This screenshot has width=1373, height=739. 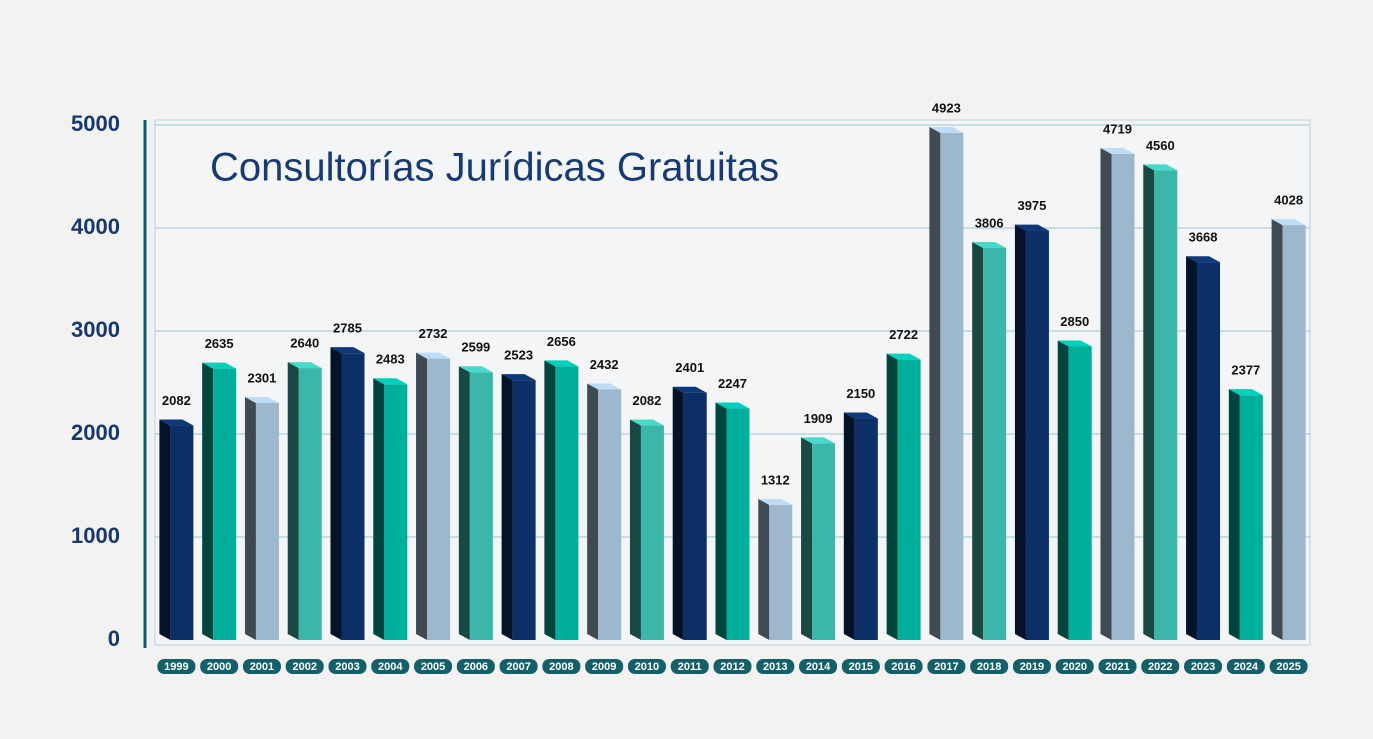 I want to click on x-tick-label: 2002, so click(x=304, y=667).